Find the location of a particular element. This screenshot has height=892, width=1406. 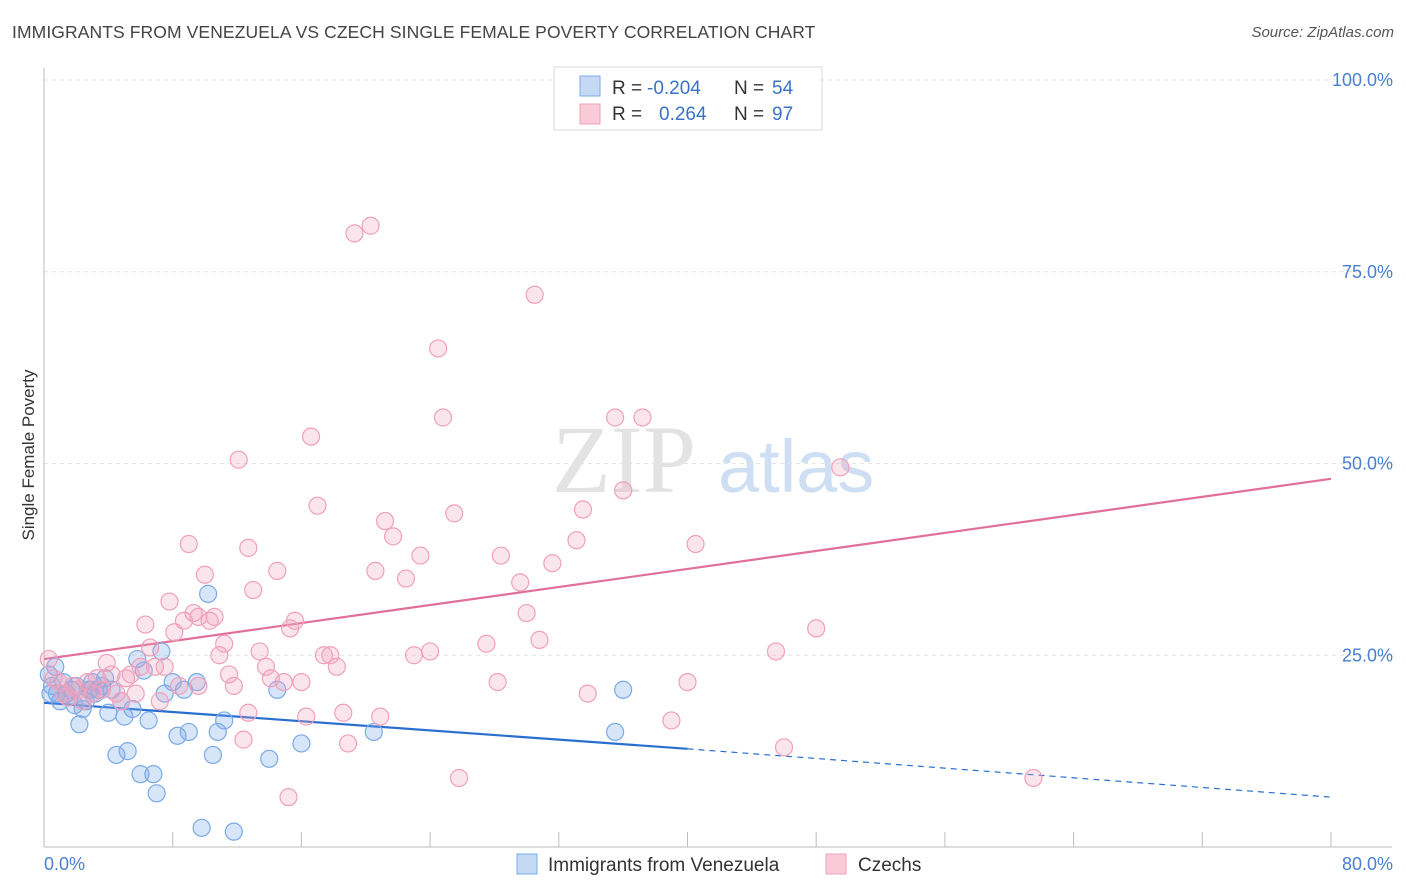

watermark-atlas: atlas is located at coordinates (796, 466).